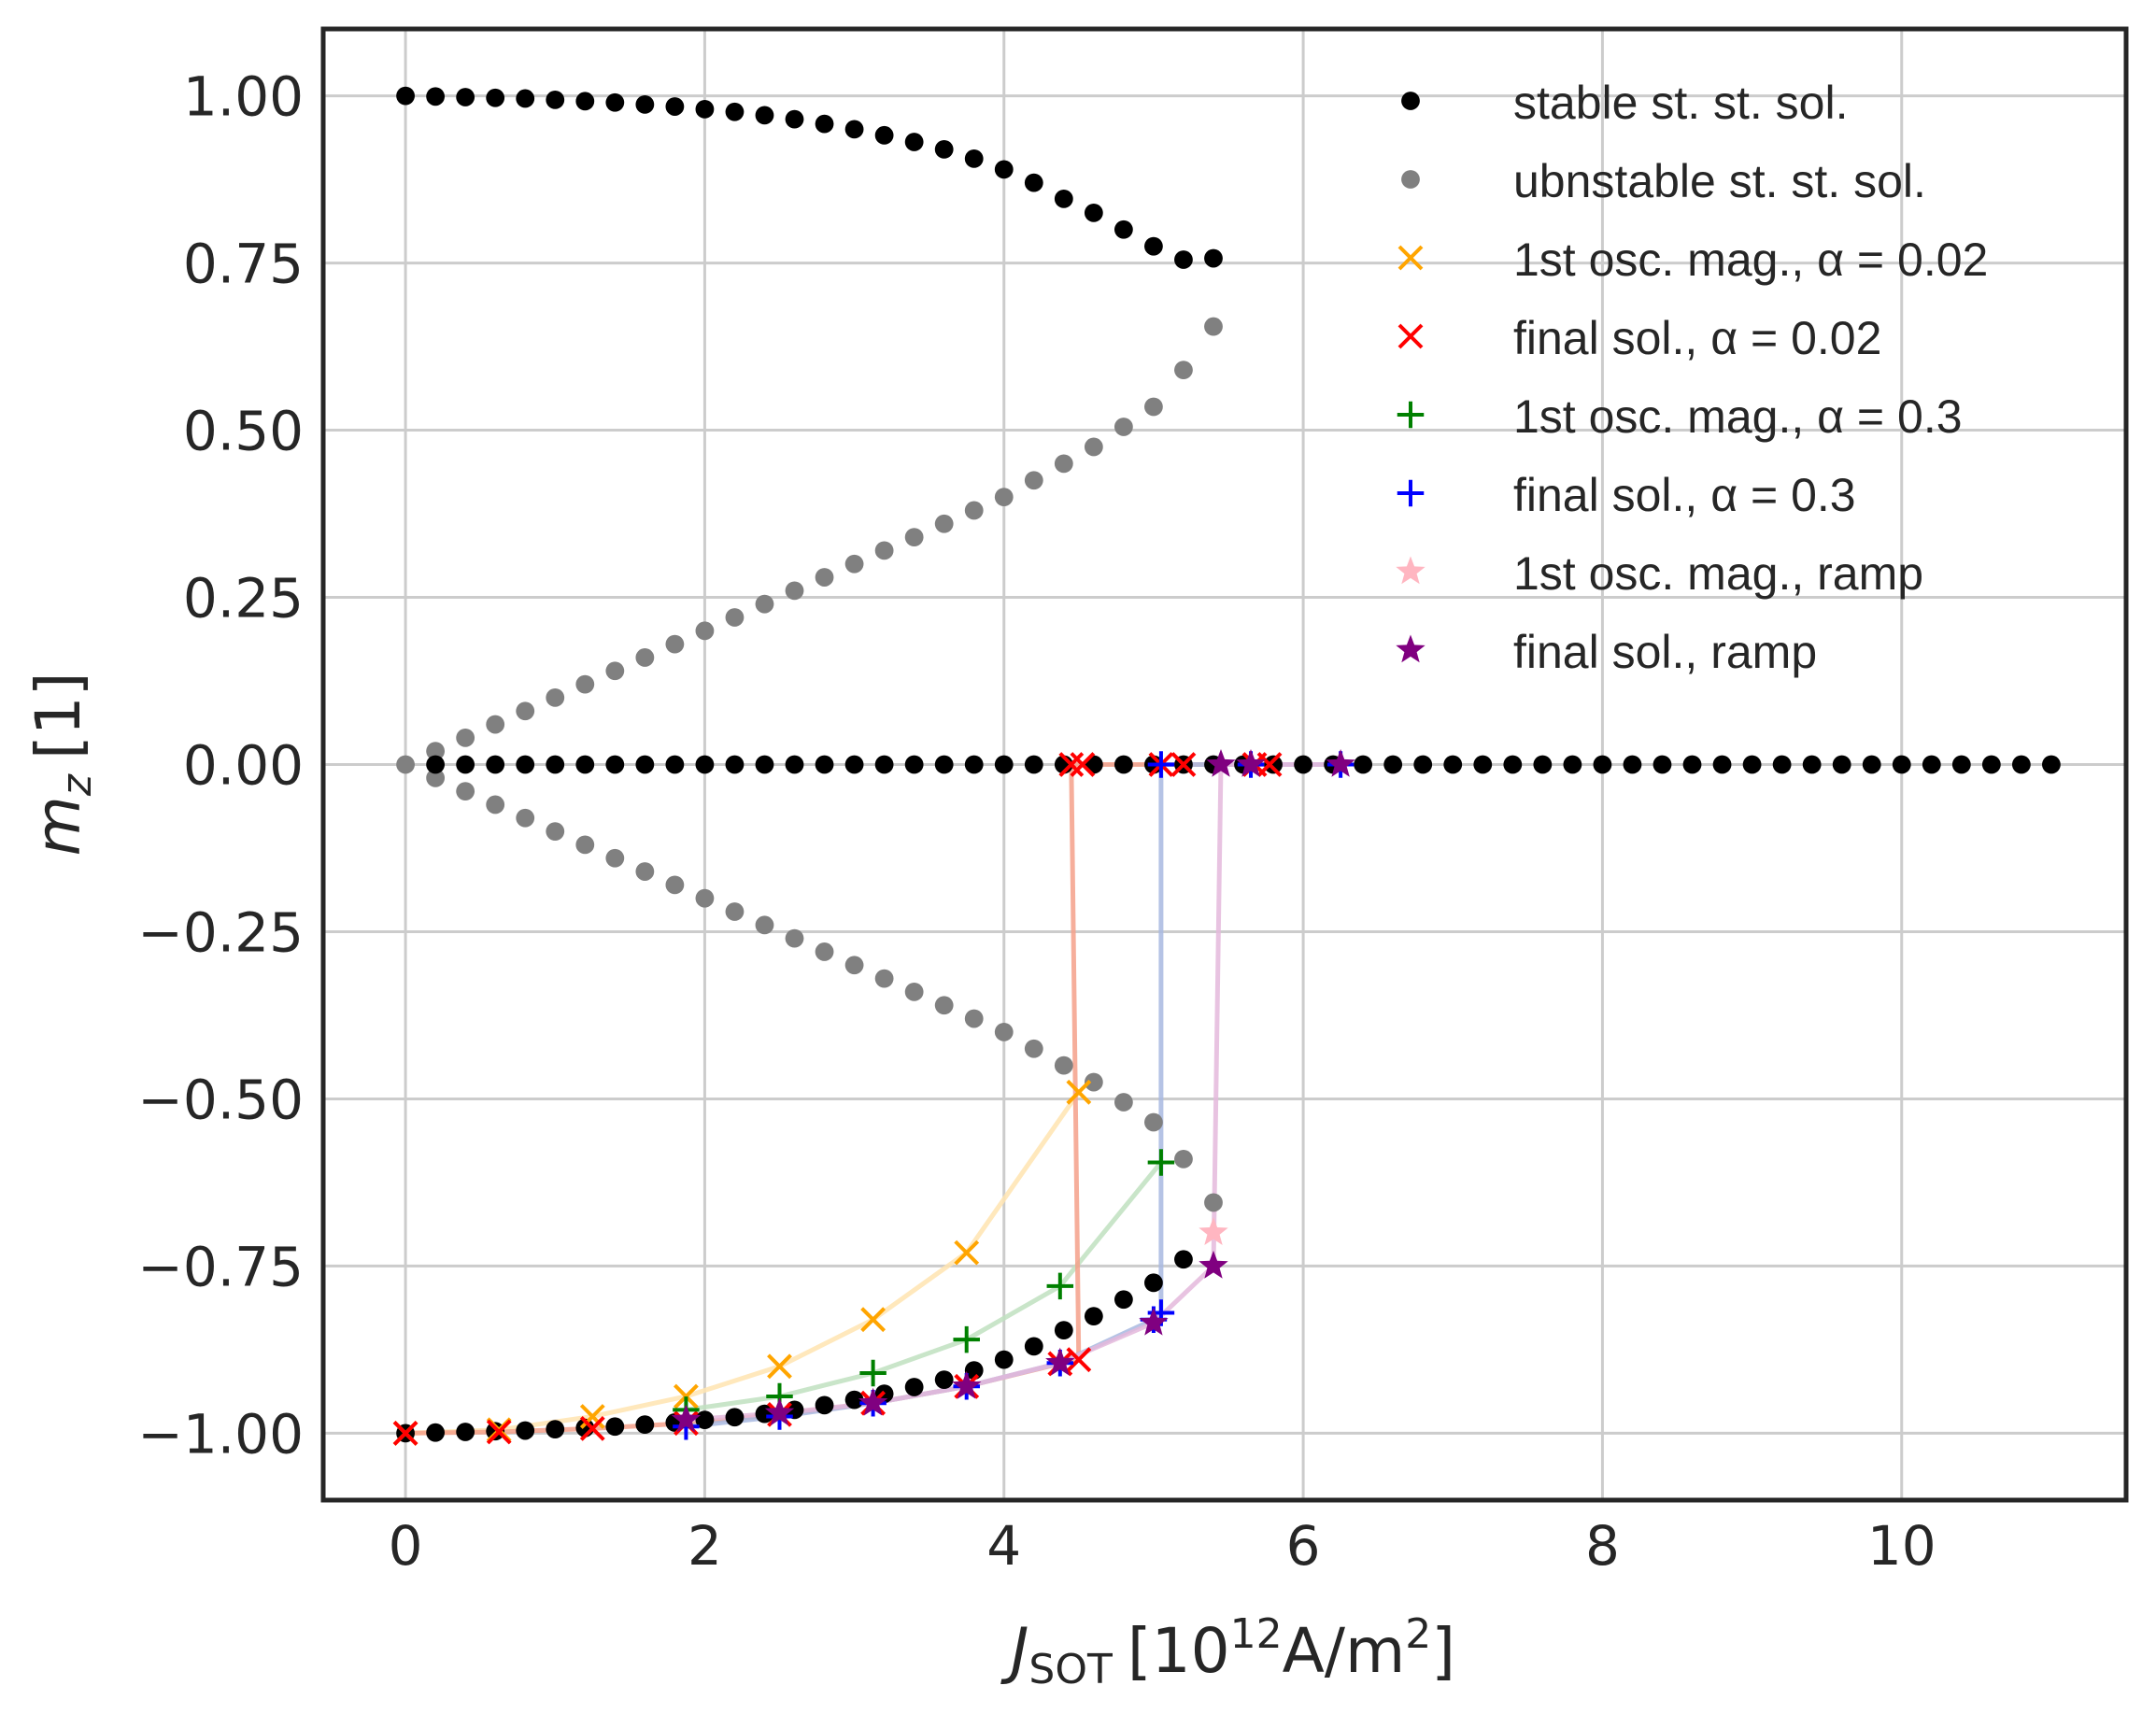  Describe the element at coordinates (705, 1546) in the screenshot. I see `x-tick-label: 2` at that location.